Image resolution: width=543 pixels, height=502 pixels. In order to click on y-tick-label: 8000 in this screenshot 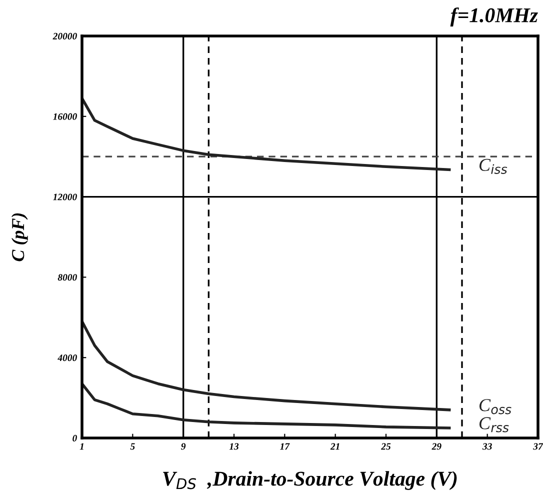, I will do `click(67, 277)`.